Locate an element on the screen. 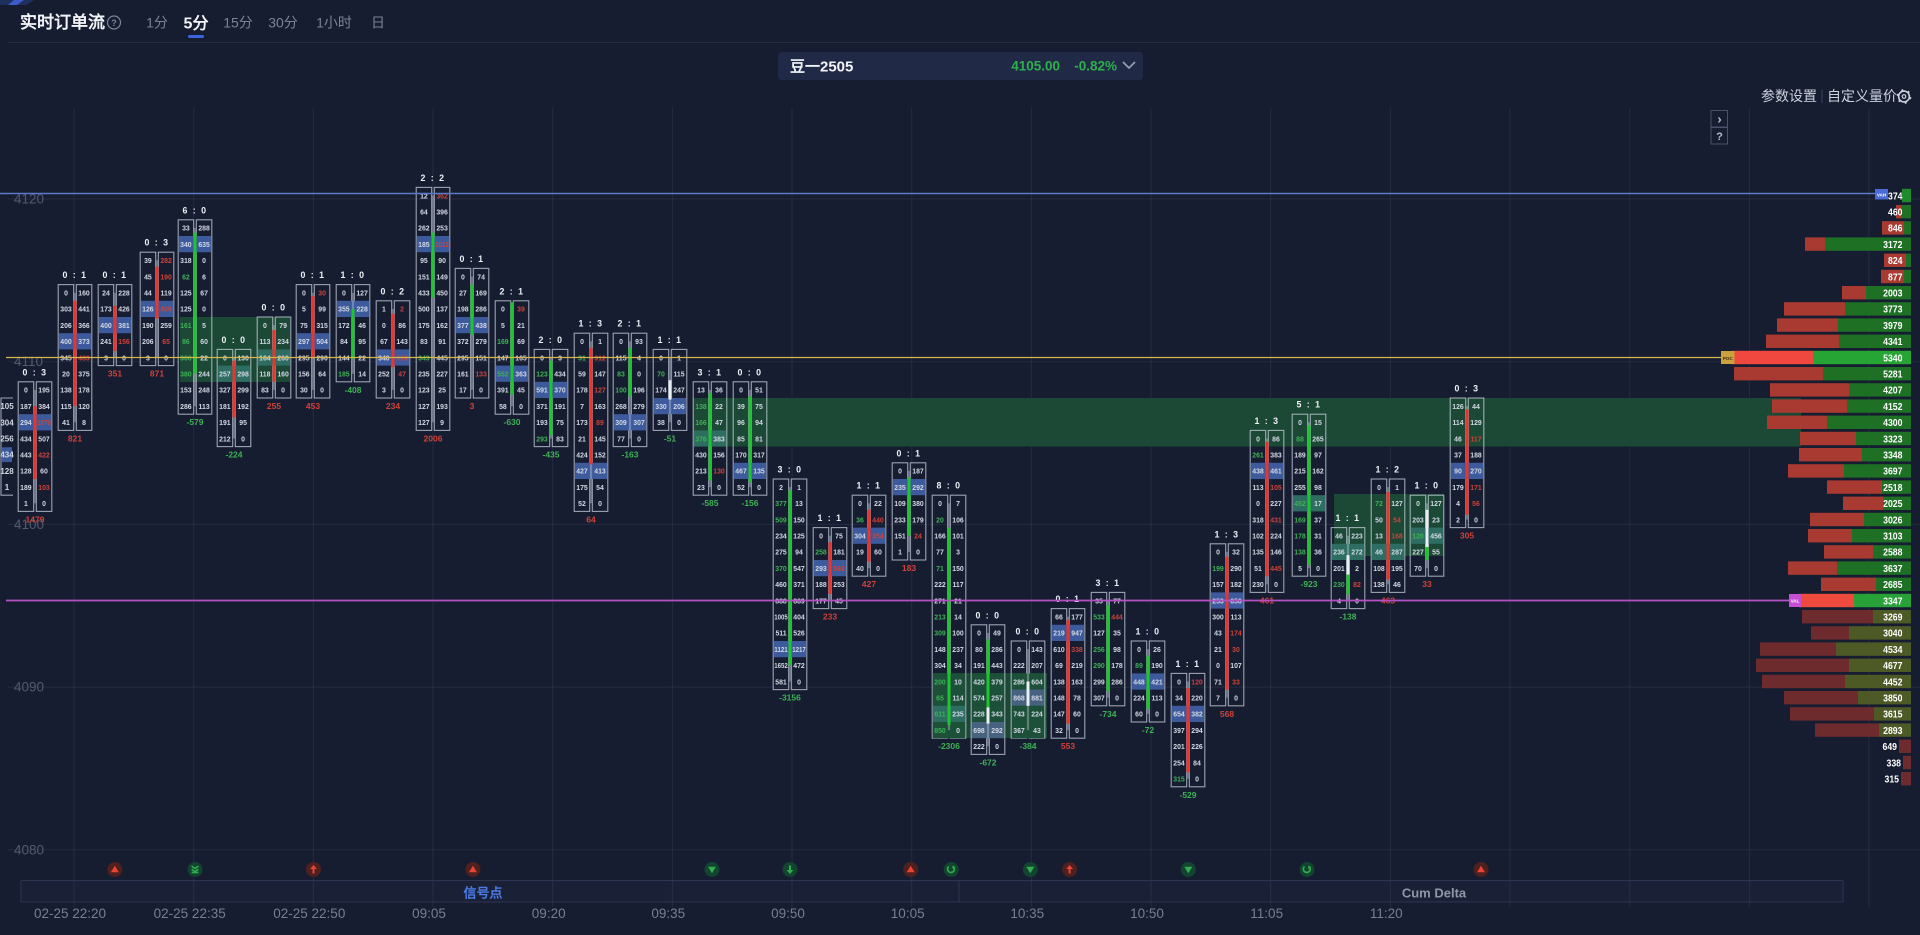 This screenshot has height=935, width=1920. svg-text: 253 is located at coordinates (1218, 601).